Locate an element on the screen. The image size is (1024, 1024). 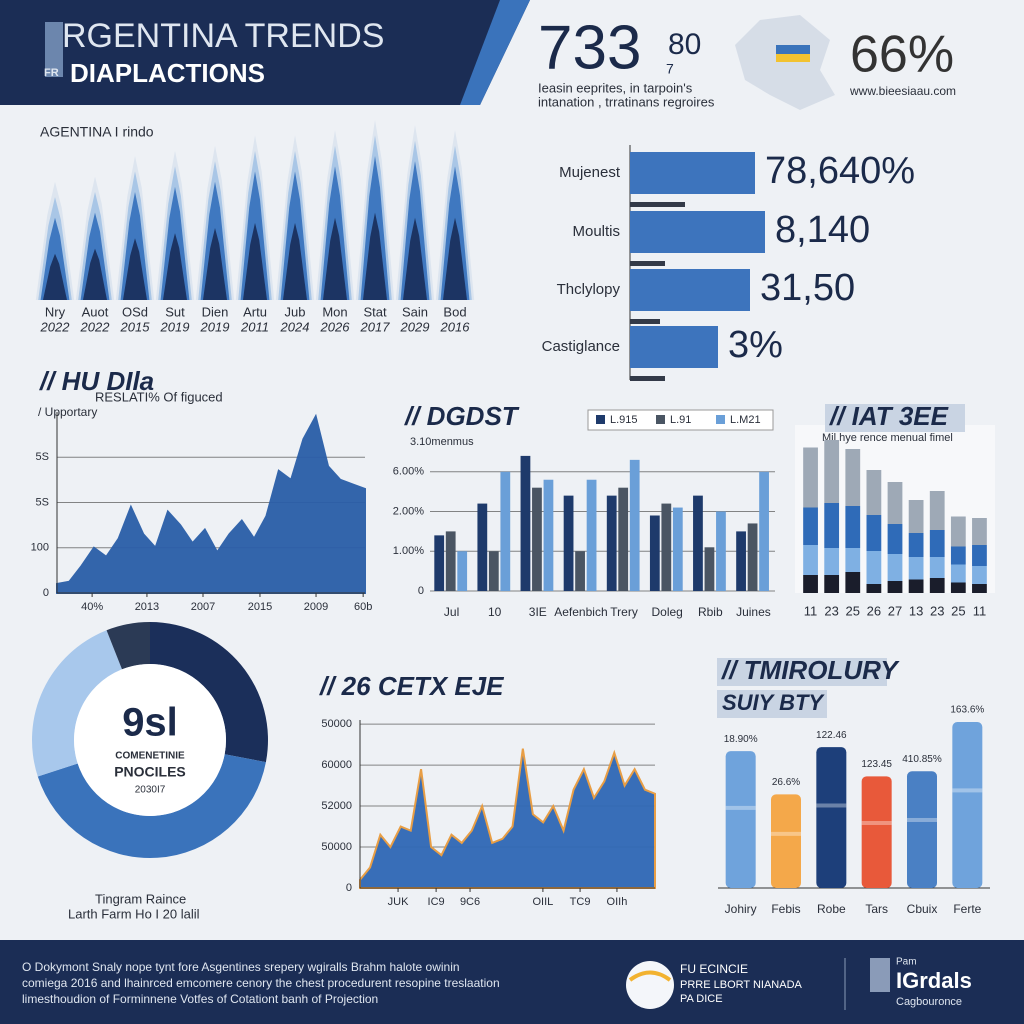
x-tick-label: Artu is located at coordinates (255, 311).